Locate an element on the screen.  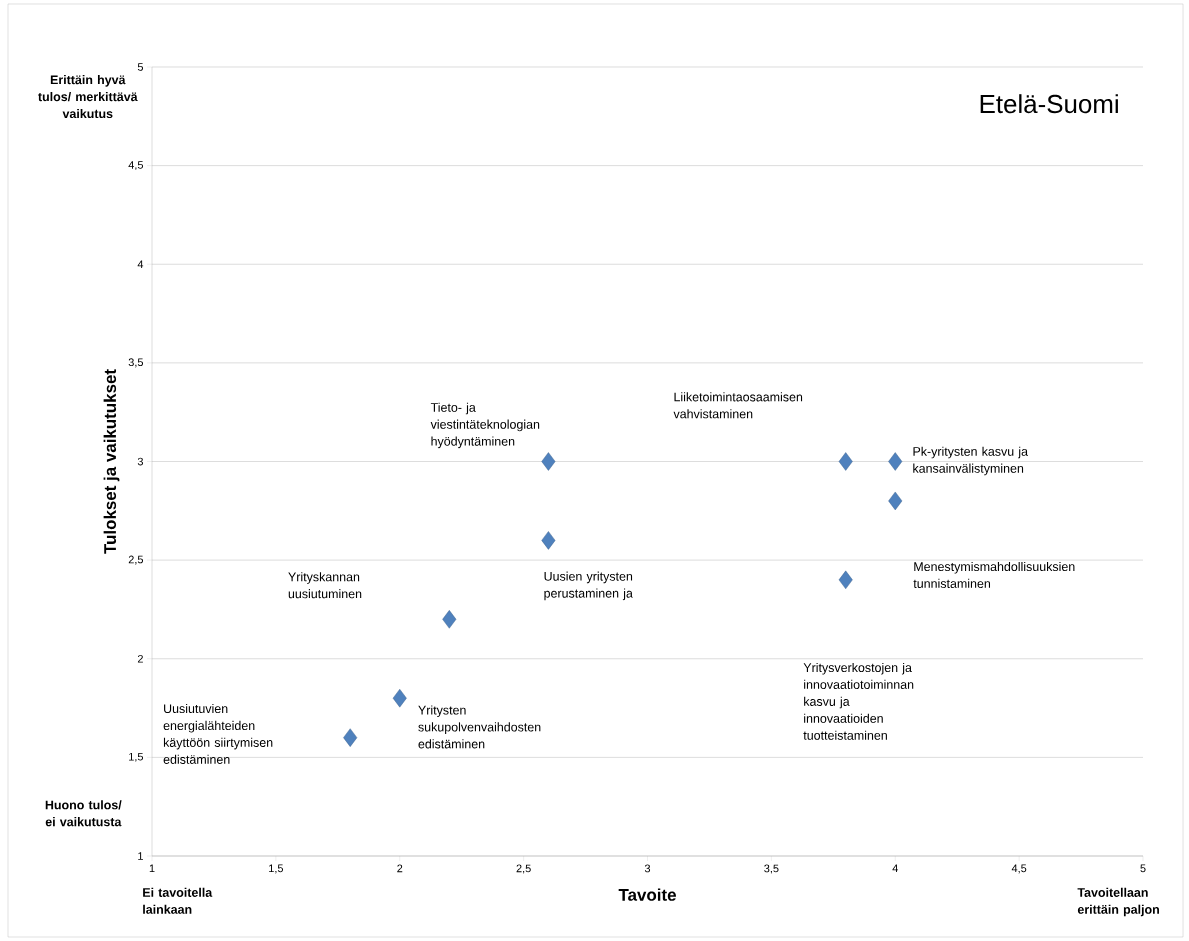
annotation: Uusiutuvien energialähteiden käyttöön siirtymisen edistäminen is located at coordinates (218, 733).